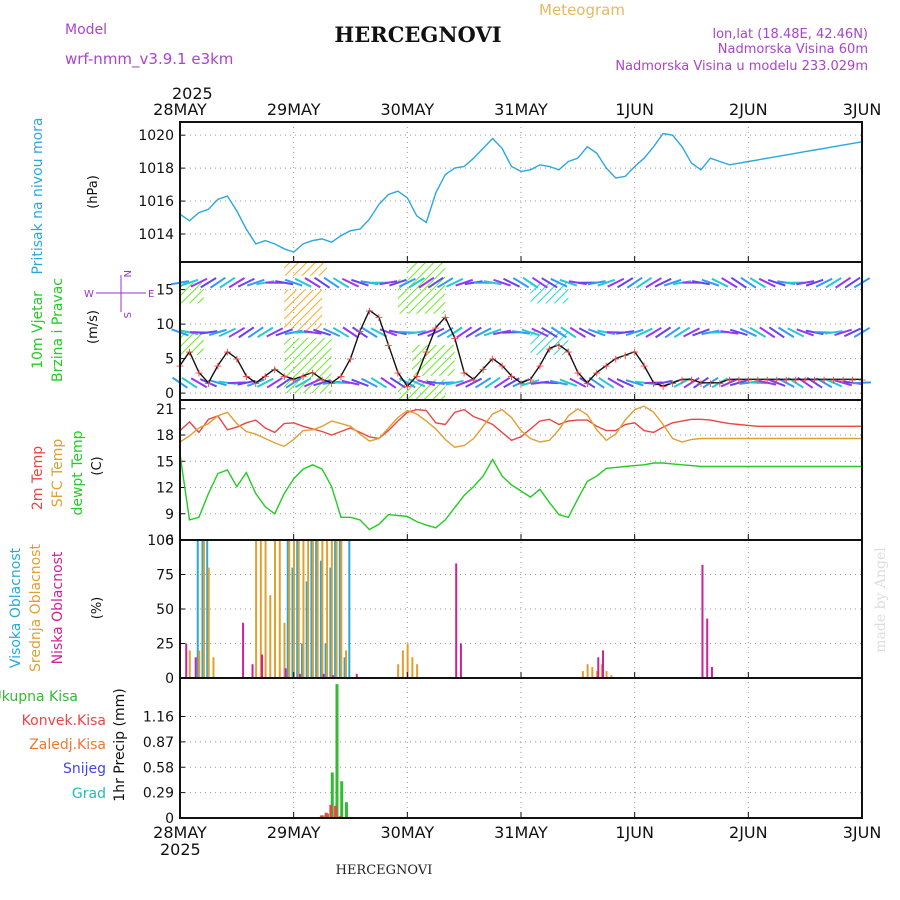 The height and width of the screenshot is (900, 900). Describe the element at coordinates (160, 541) in the screenshot. I see `y-tick-label: 100` at that location.